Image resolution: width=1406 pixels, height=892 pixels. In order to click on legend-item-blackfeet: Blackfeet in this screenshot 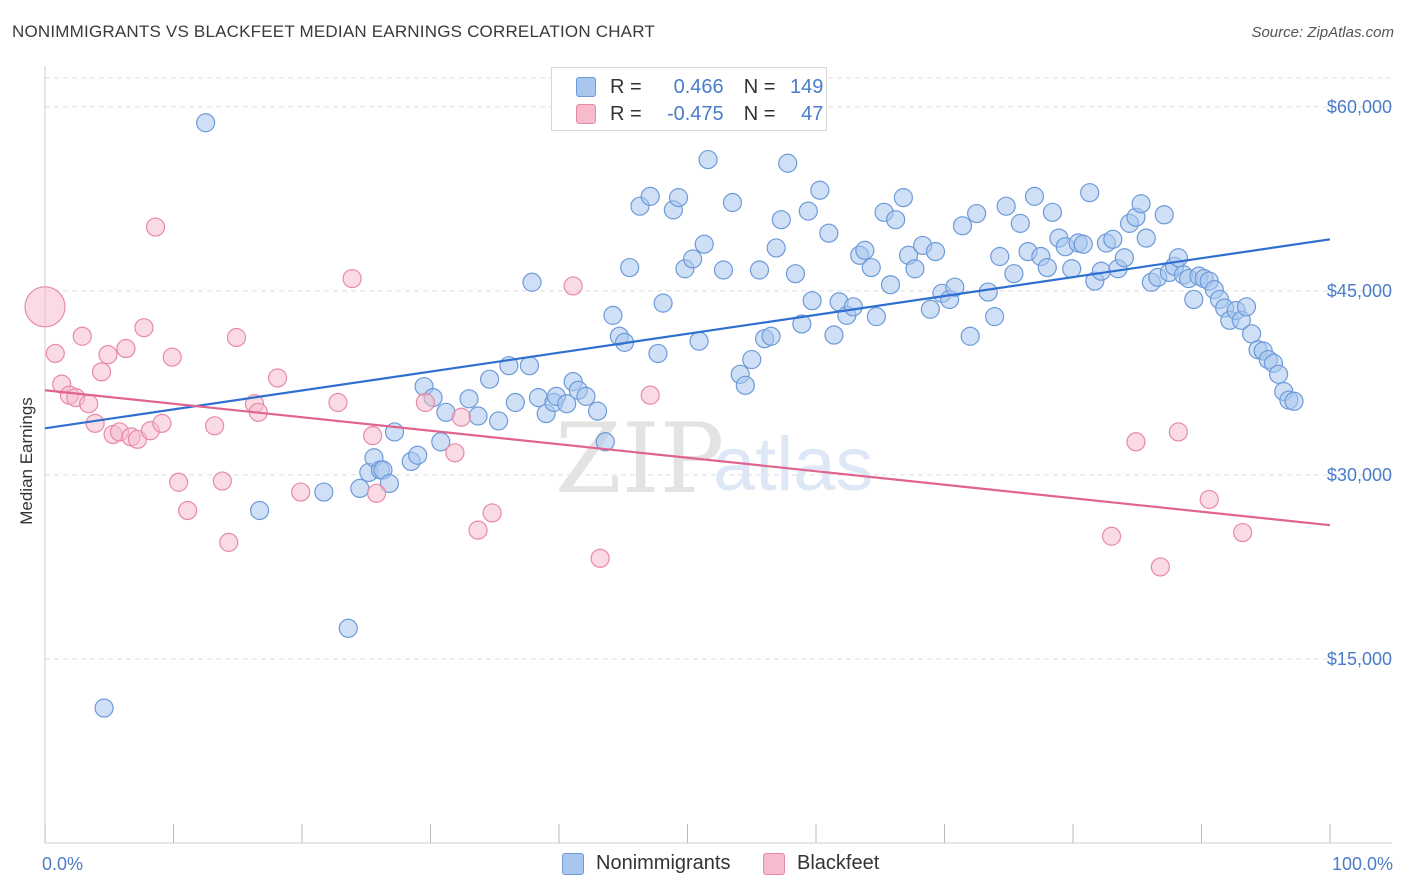, I will do `click(821, 863)`.